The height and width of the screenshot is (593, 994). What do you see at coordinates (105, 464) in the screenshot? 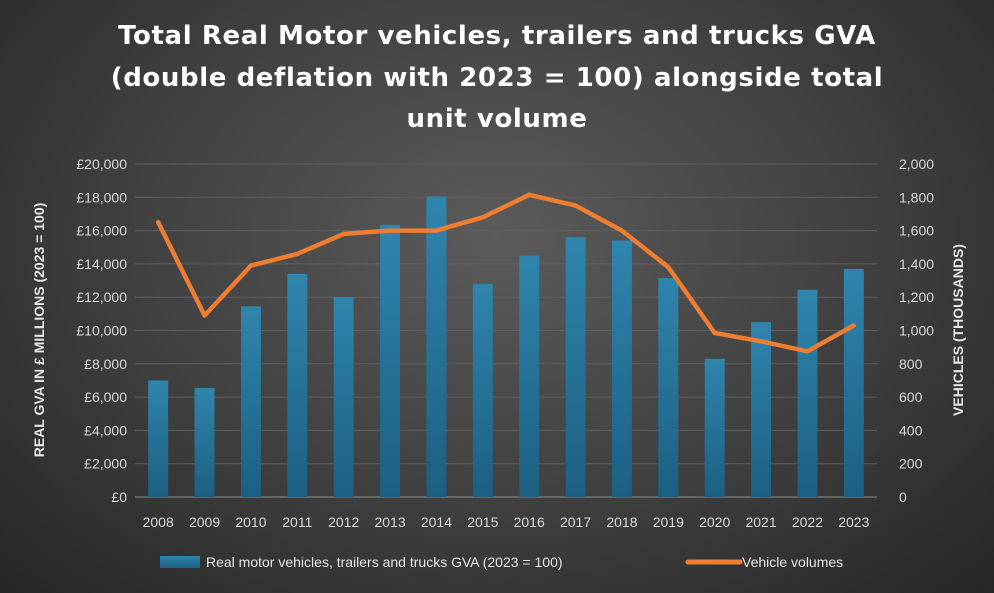
I see `y-tick-label-left: £2,000` at bounding box center [105, 464].